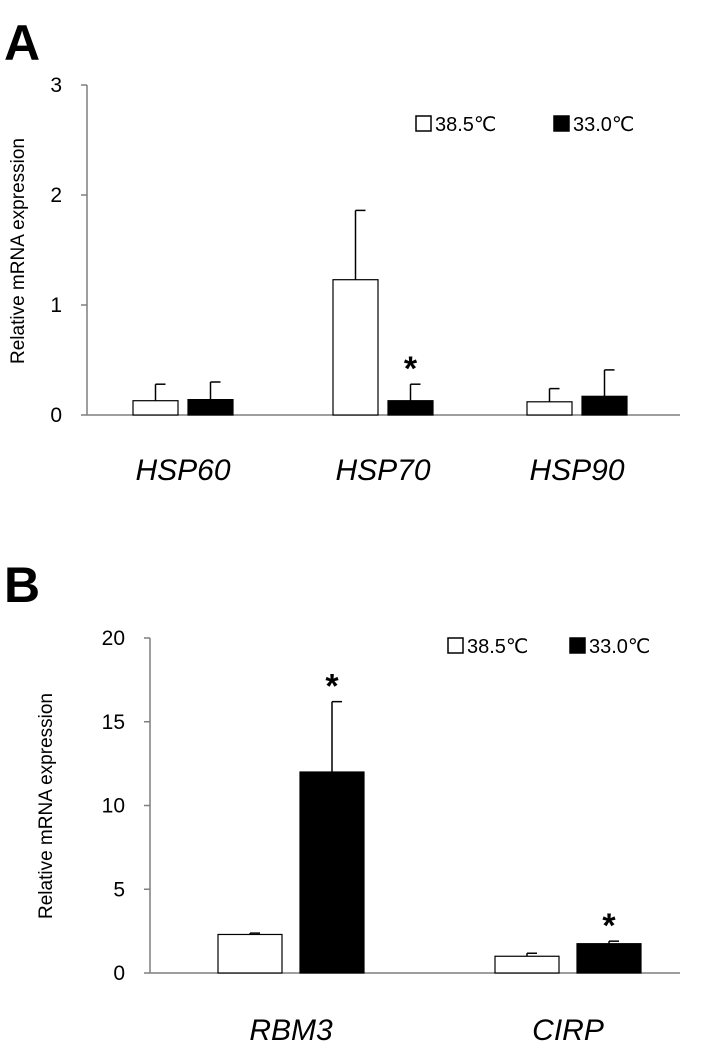 The height and width of the screenshot is (1047, 720). Describe the element at coordinates (603, 125) in the screenshot. I see `panel-a-legend-label-33-0: 33.0℃` at that location.